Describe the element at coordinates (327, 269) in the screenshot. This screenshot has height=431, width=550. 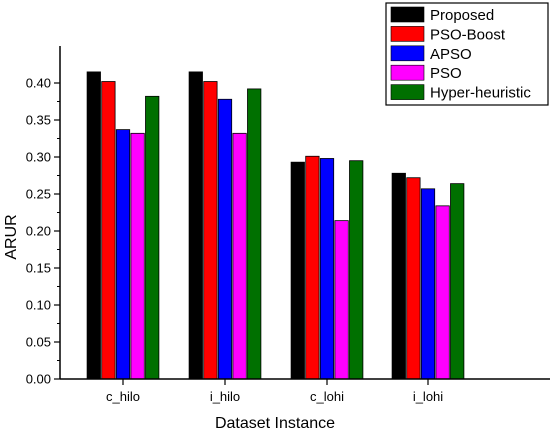
I see `bar-apso-c-lohi` at that location.